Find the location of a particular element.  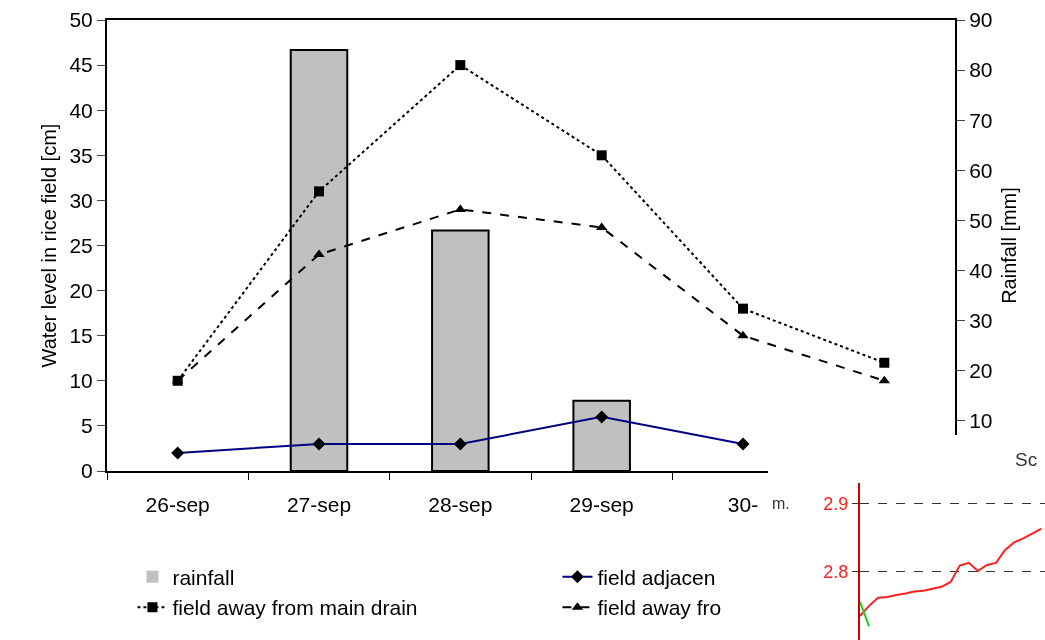

legend-label: rainfall is located at coordinates (203, 578).